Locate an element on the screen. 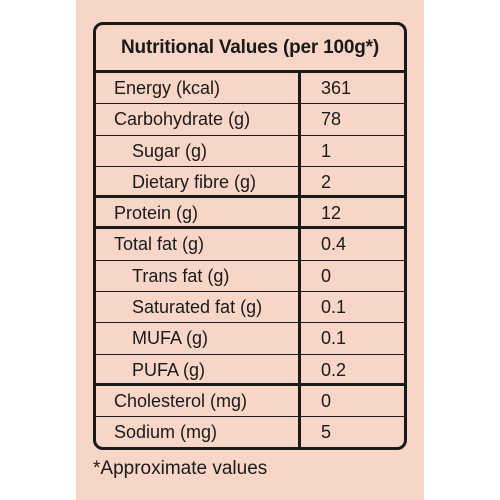 The height and width of the screenshot is (500, 500). nutrient-name: MUFA (g) is located at coordinates (198, 338).